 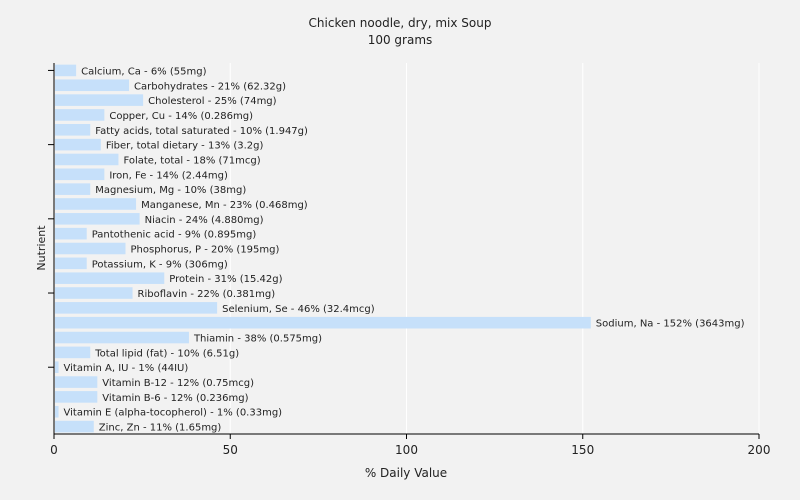 I want to click on x-tick-label: 50, so click(x=230, y=450).